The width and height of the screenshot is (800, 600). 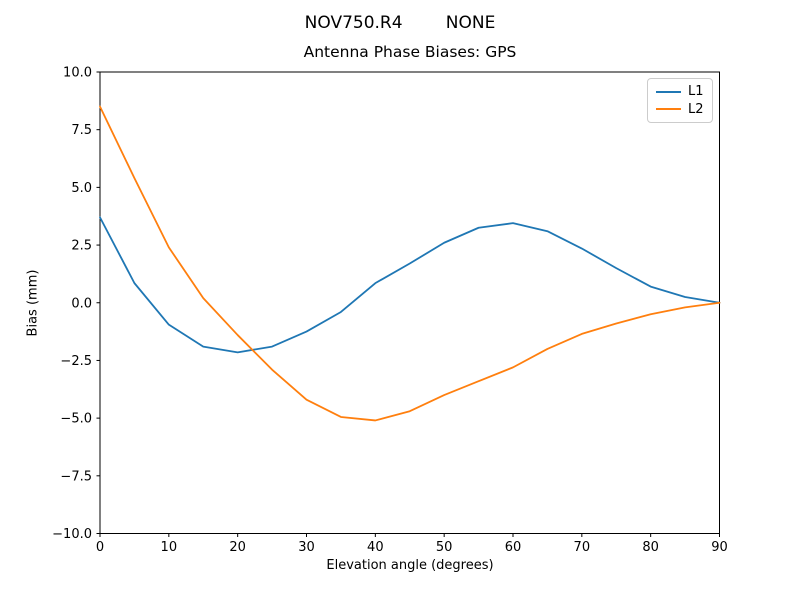 I want to click on x-tick-label: 90, so click(x=719, y=547).